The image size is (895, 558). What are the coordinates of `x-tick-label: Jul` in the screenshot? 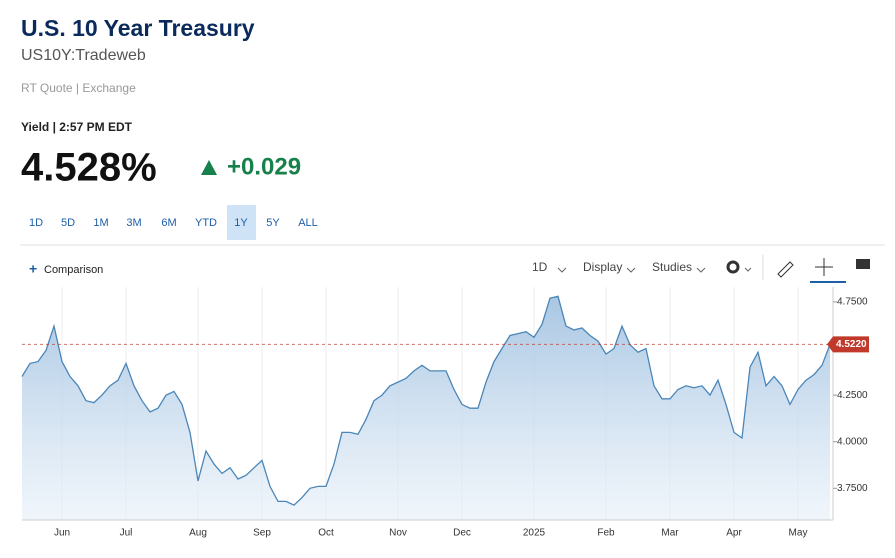 It's located at (126, 533).